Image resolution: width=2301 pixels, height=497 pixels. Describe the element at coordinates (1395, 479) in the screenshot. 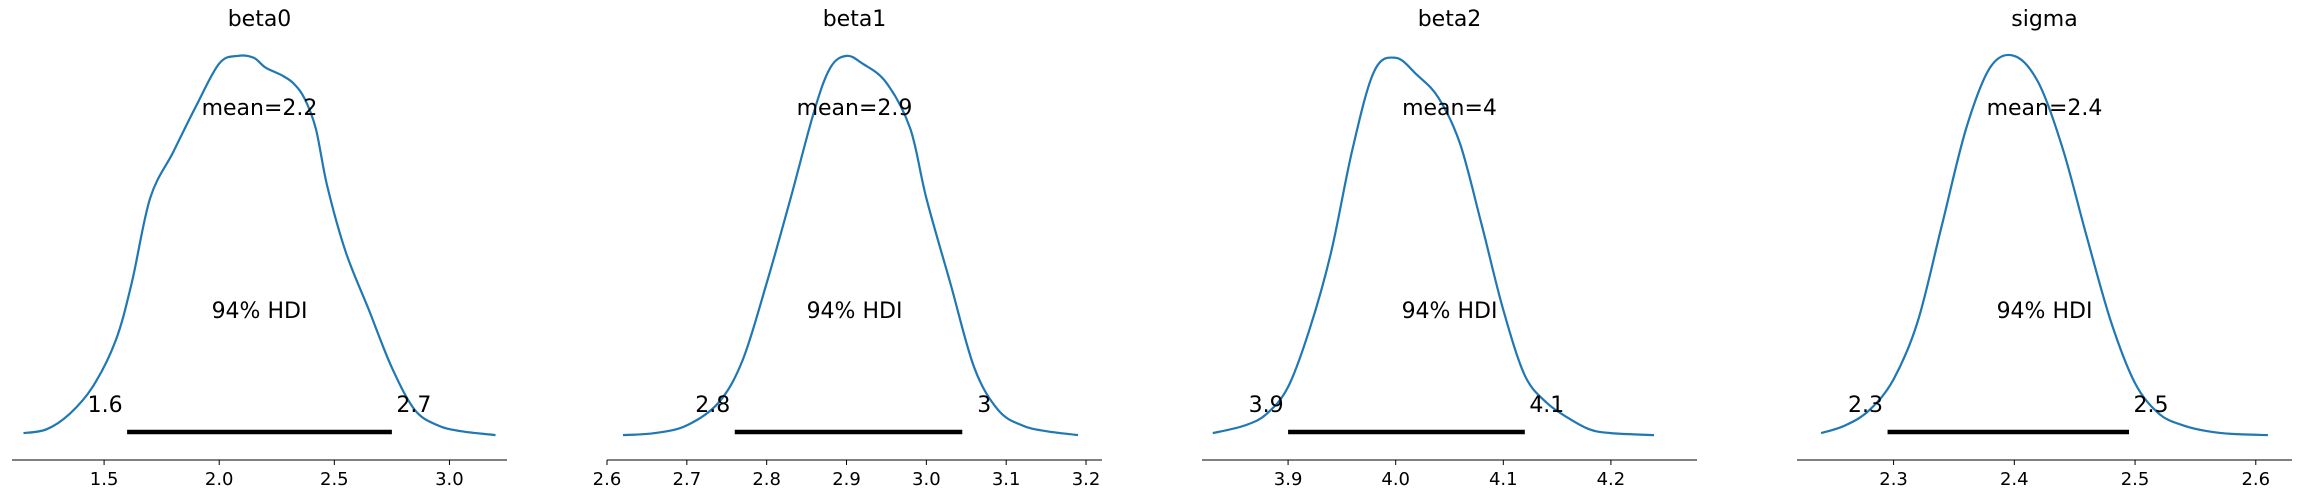

I see `x-tick-label: 4.0` at that location.